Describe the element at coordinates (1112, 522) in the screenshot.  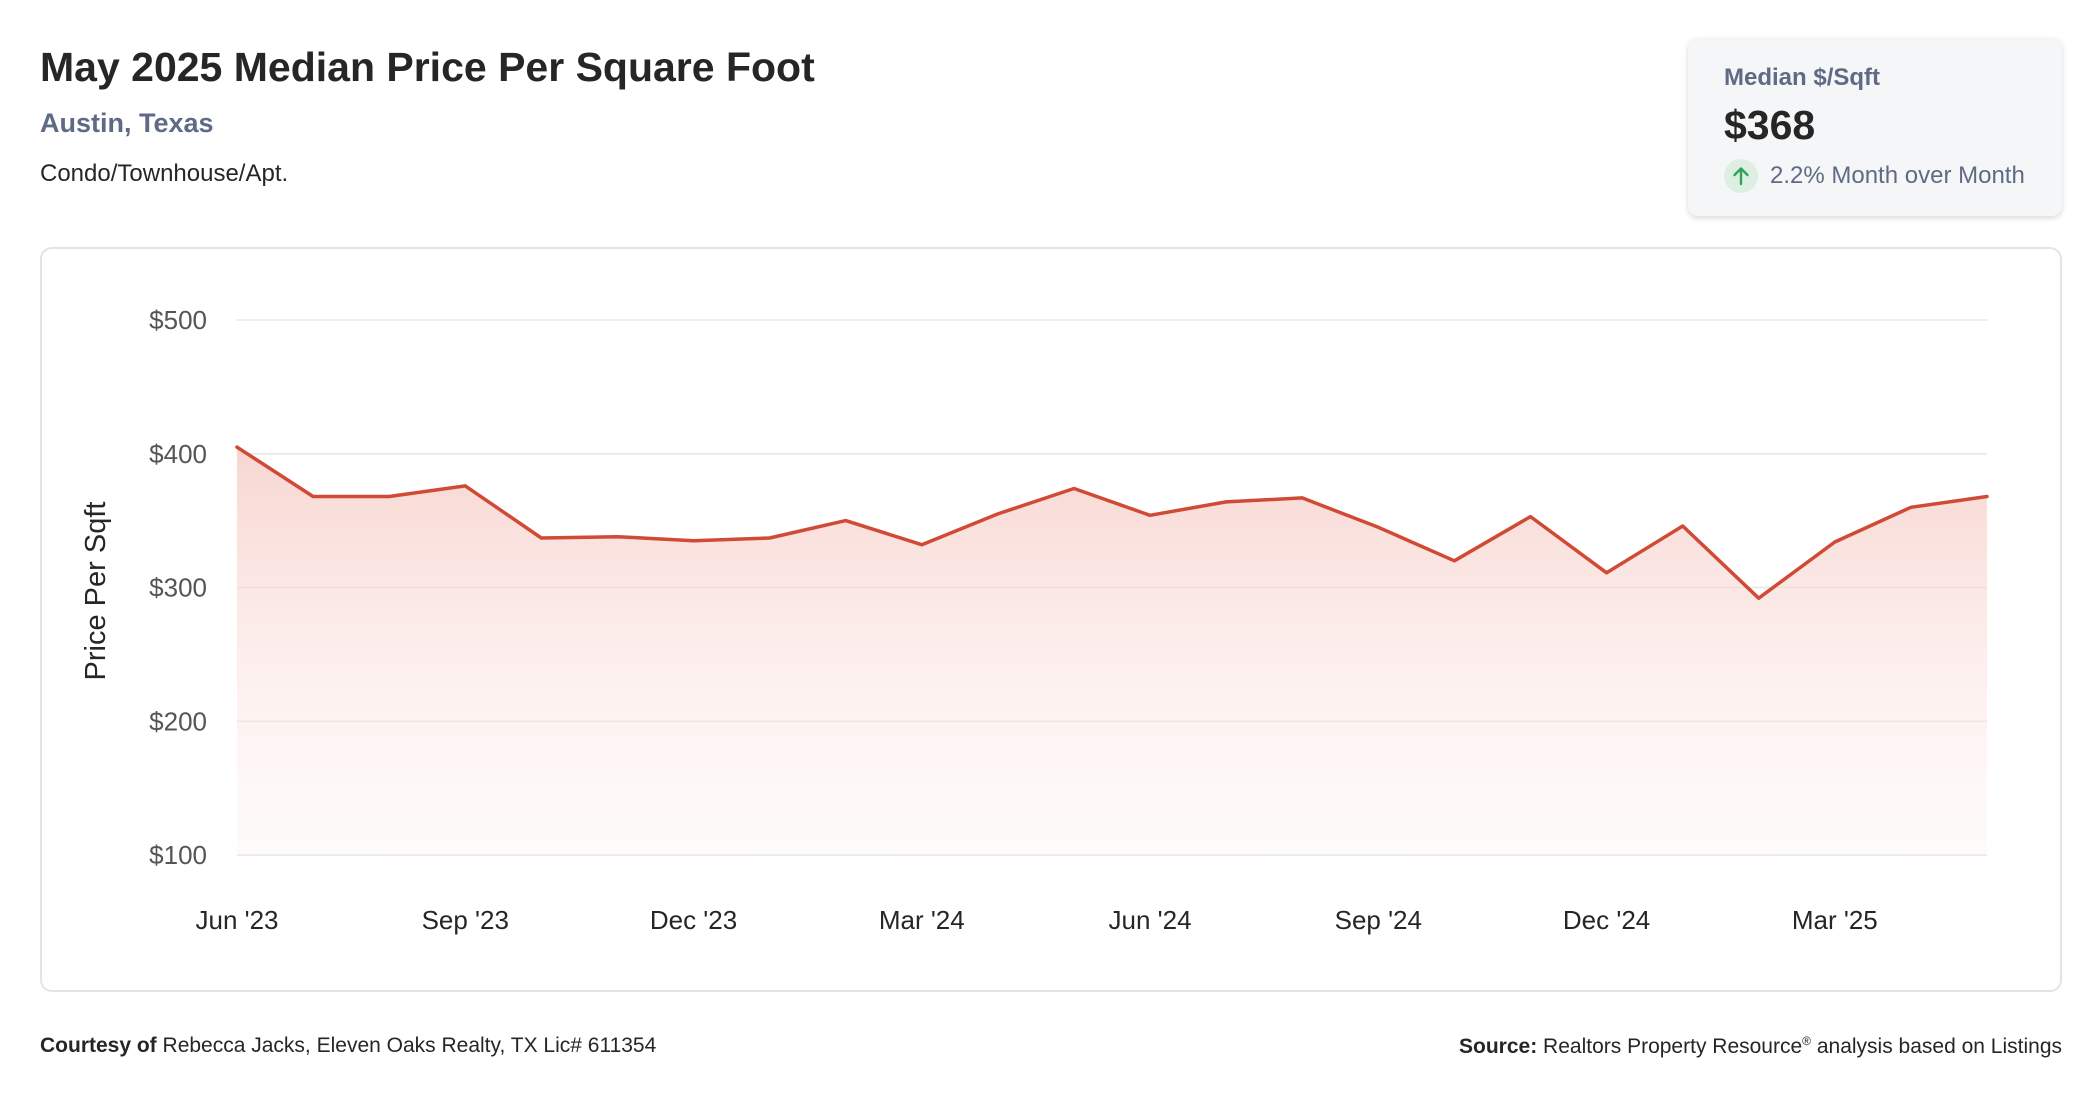
I see `series-line` at that location.